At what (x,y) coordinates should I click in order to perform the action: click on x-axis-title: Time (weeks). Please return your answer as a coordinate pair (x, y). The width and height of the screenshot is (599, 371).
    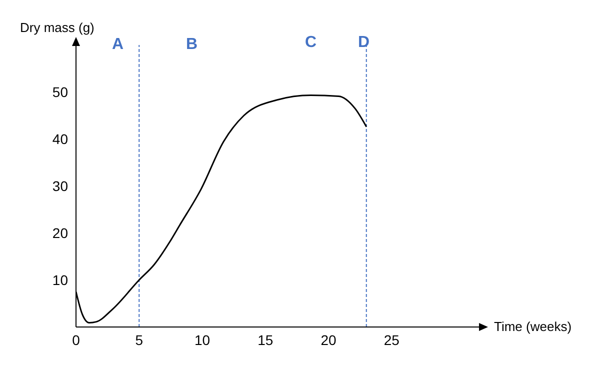
    Looking at the image, I should click on (533, 326).